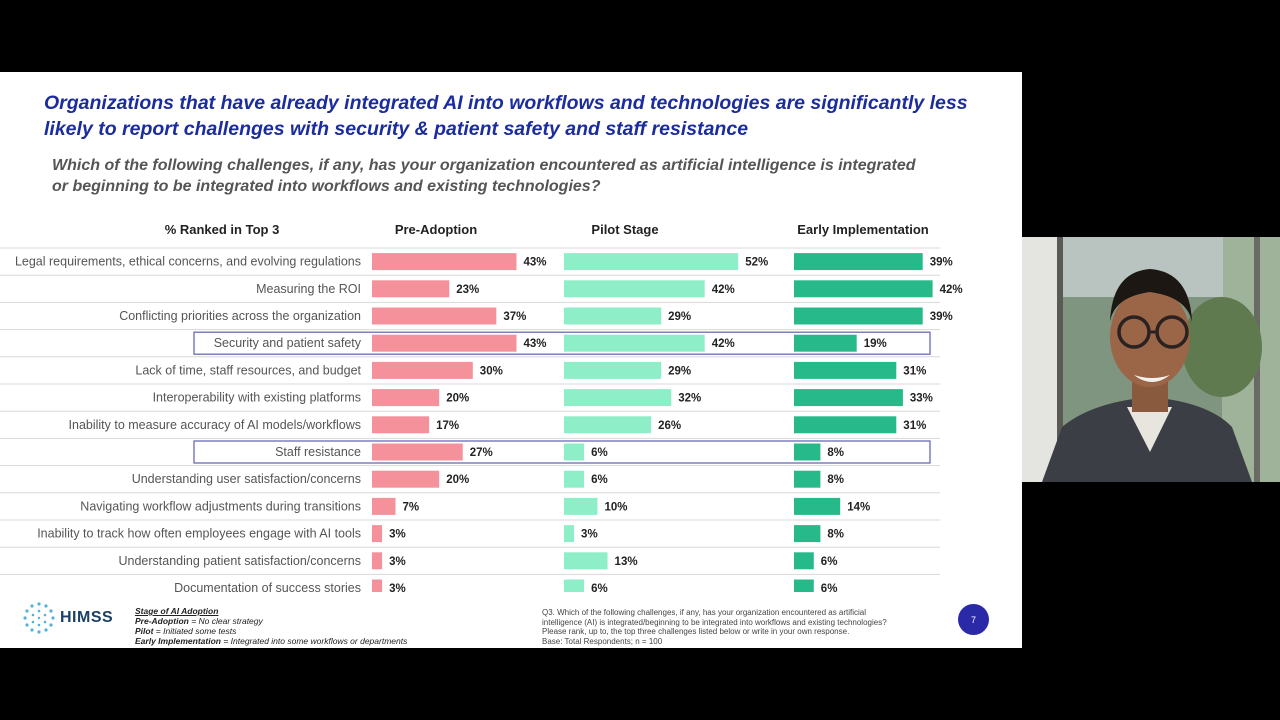 The width and height of the screenshot is (1280, 720). Describe the element at coordinates (863, 229) in the screenshot. I see `series-header: Early Implementation` at that location.